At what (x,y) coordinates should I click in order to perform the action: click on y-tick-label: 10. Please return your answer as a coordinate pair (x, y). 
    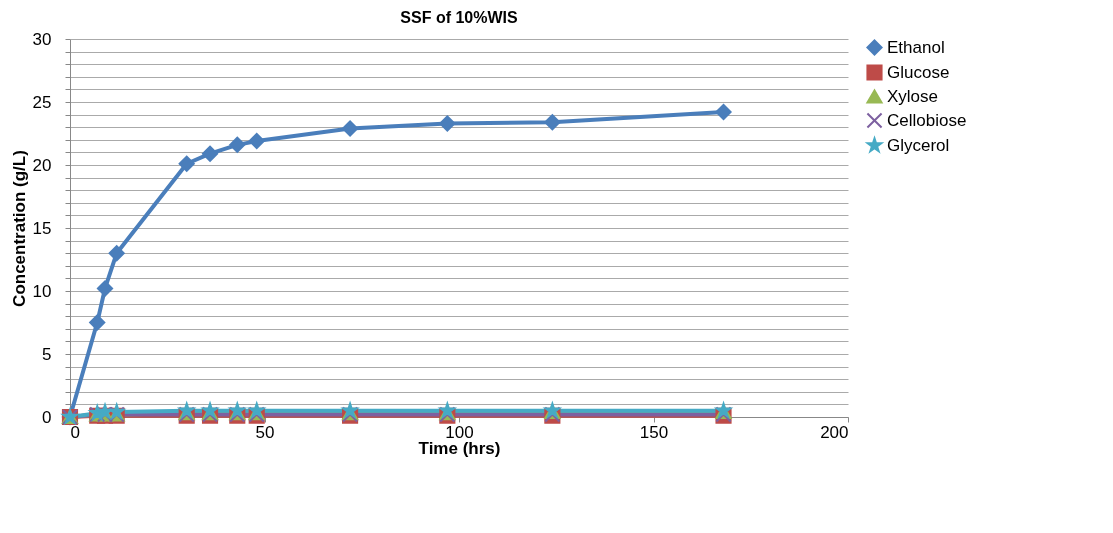
    Looking at the image, I should click on (42, 291).